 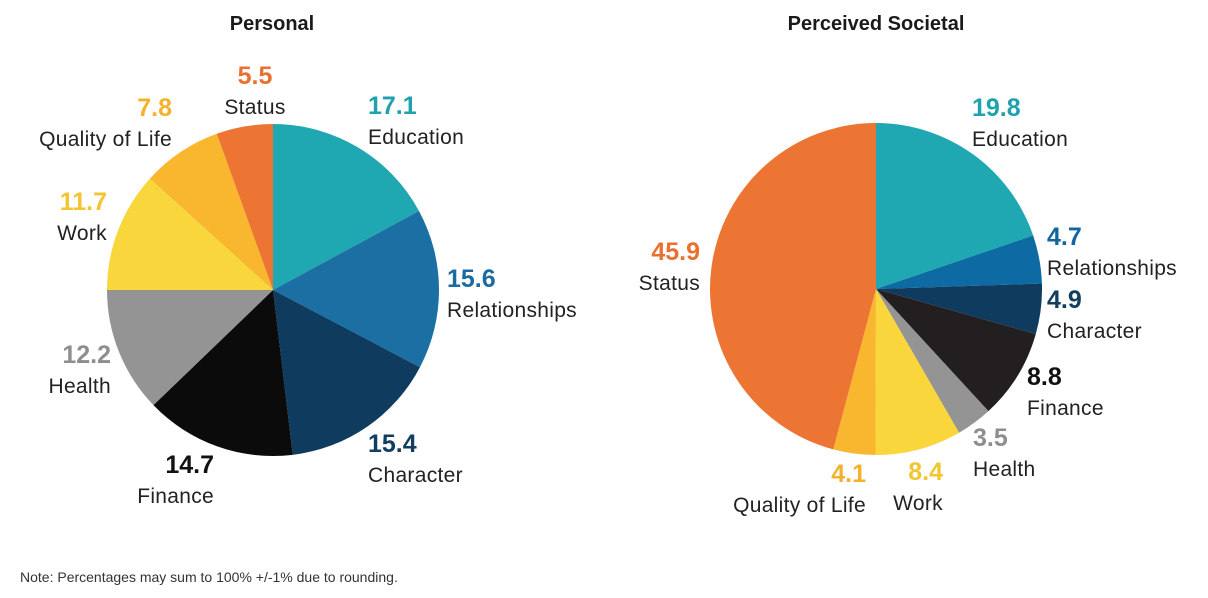 I want to click on value-label-quality-of-life: 7.8, so click(x=154, y=108).